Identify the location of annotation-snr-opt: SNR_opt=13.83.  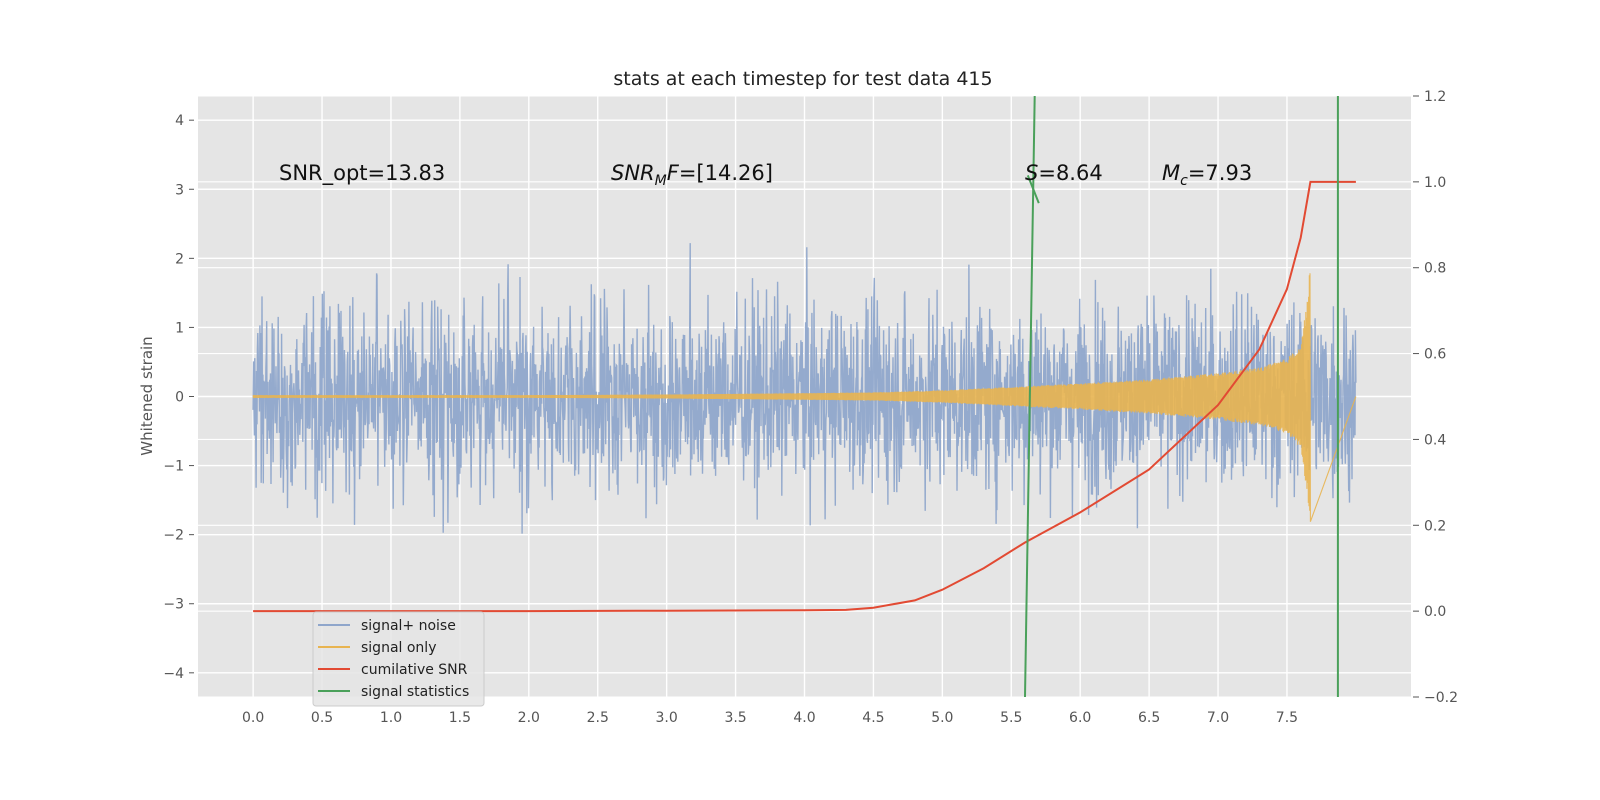
(362, 173).